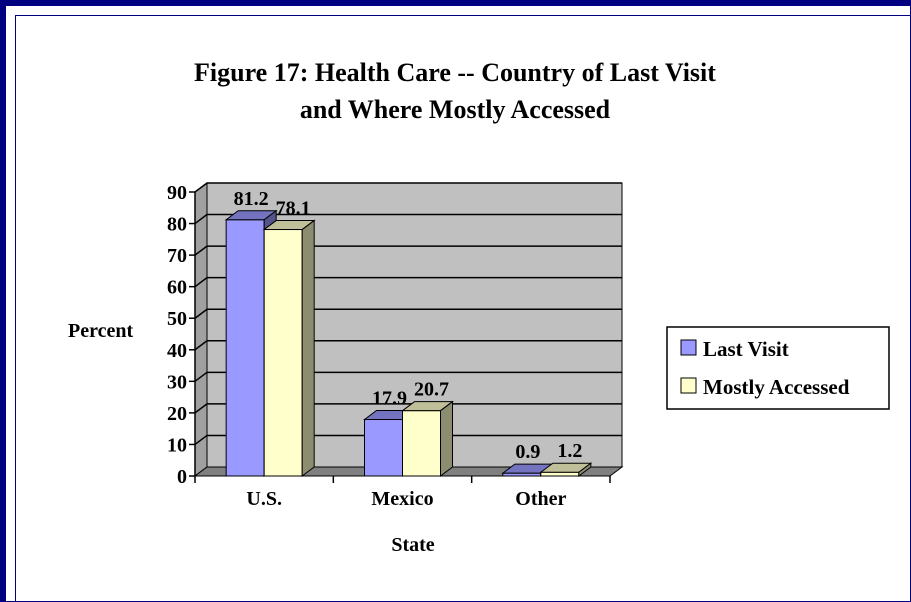 This screenshot has height=602, width=911. I want to click on y-tick-label: 90, so click(177, 193).